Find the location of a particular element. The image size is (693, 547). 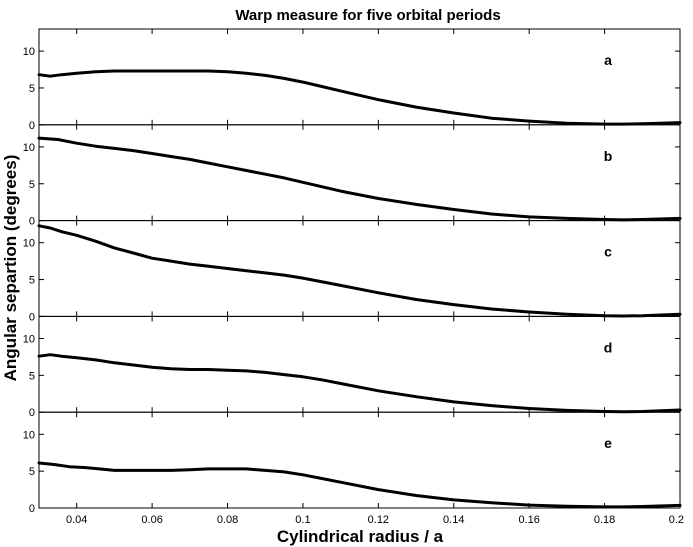

x-tick-label: 0.08 is located at coordinates (227, 520).